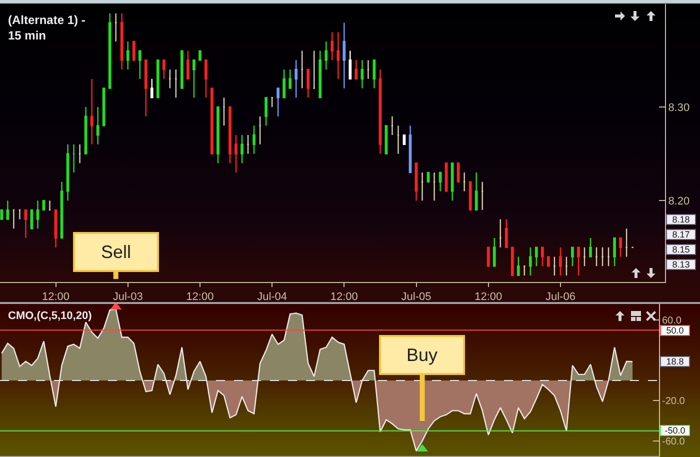  What do you see at coordinates (679, 201) in the screenshot?
I see `y-tick-label: 8.20` at bounding box center [679, 201].